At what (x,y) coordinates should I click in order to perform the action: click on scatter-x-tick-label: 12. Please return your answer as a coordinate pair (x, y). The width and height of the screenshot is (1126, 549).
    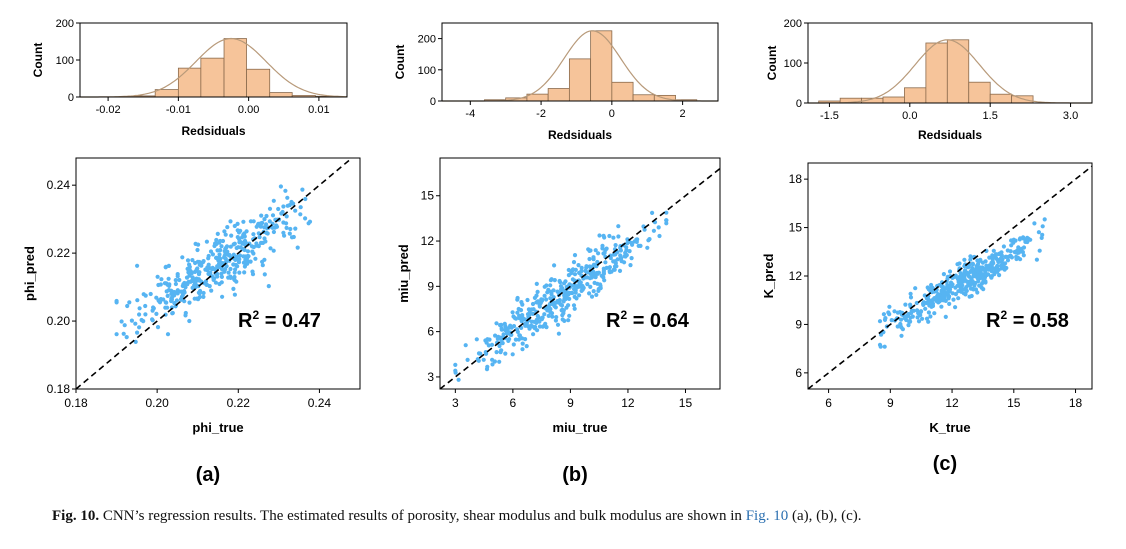
    Looking at the image, I should click on (952, 403).